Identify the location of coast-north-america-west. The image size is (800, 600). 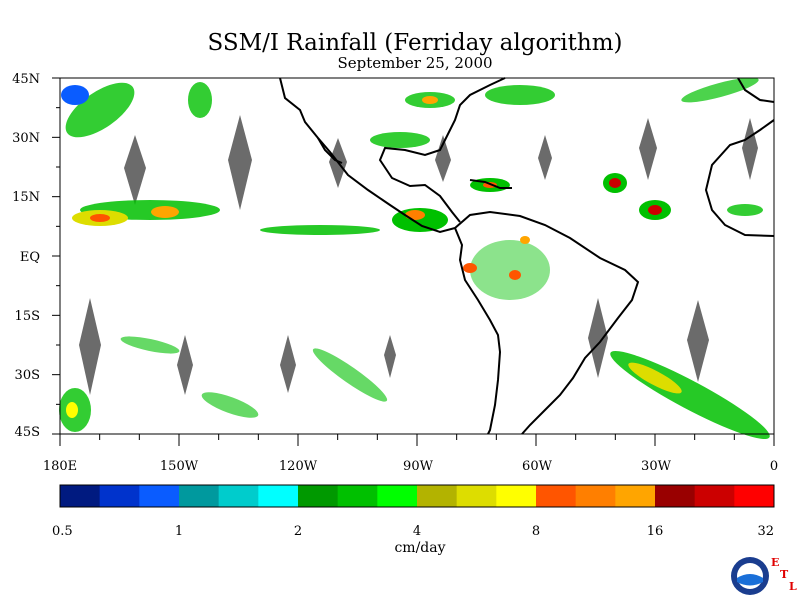
(367, 155).